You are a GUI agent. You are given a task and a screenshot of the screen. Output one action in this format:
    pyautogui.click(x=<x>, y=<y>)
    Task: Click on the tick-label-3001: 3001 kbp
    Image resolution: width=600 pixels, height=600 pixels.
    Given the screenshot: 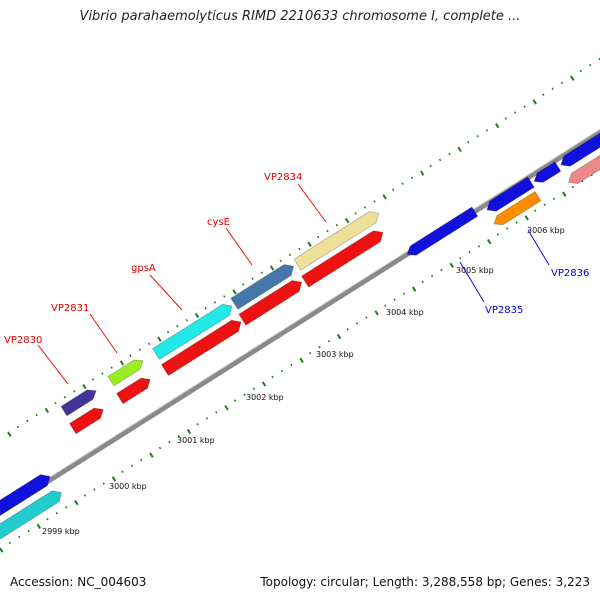 What is the action you would take?
    pyautogui.click(x=196, y=440)
    